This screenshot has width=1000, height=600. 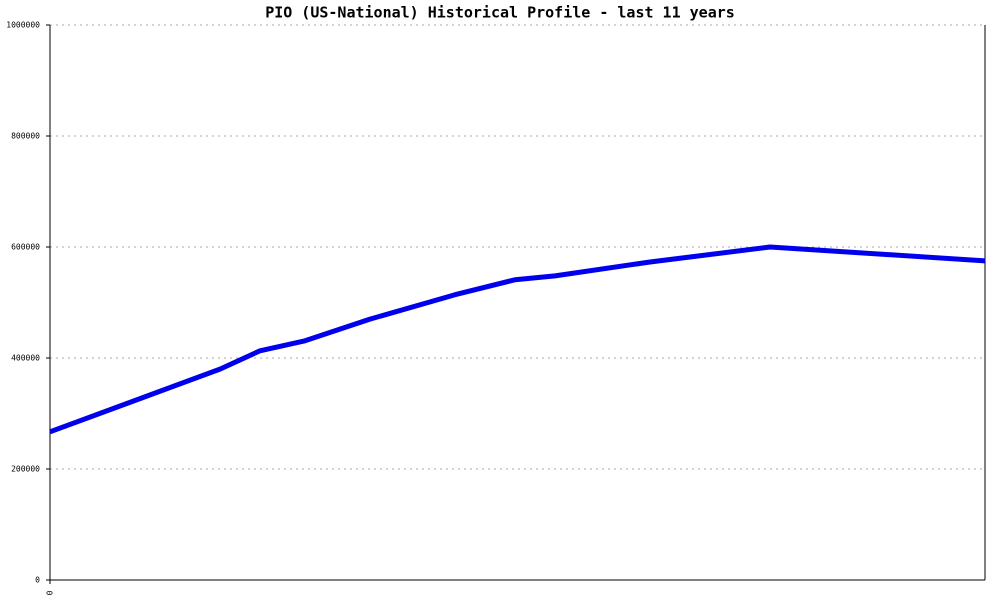 I want to click on y-tick-label: 200000, so click(x=25, y=469).